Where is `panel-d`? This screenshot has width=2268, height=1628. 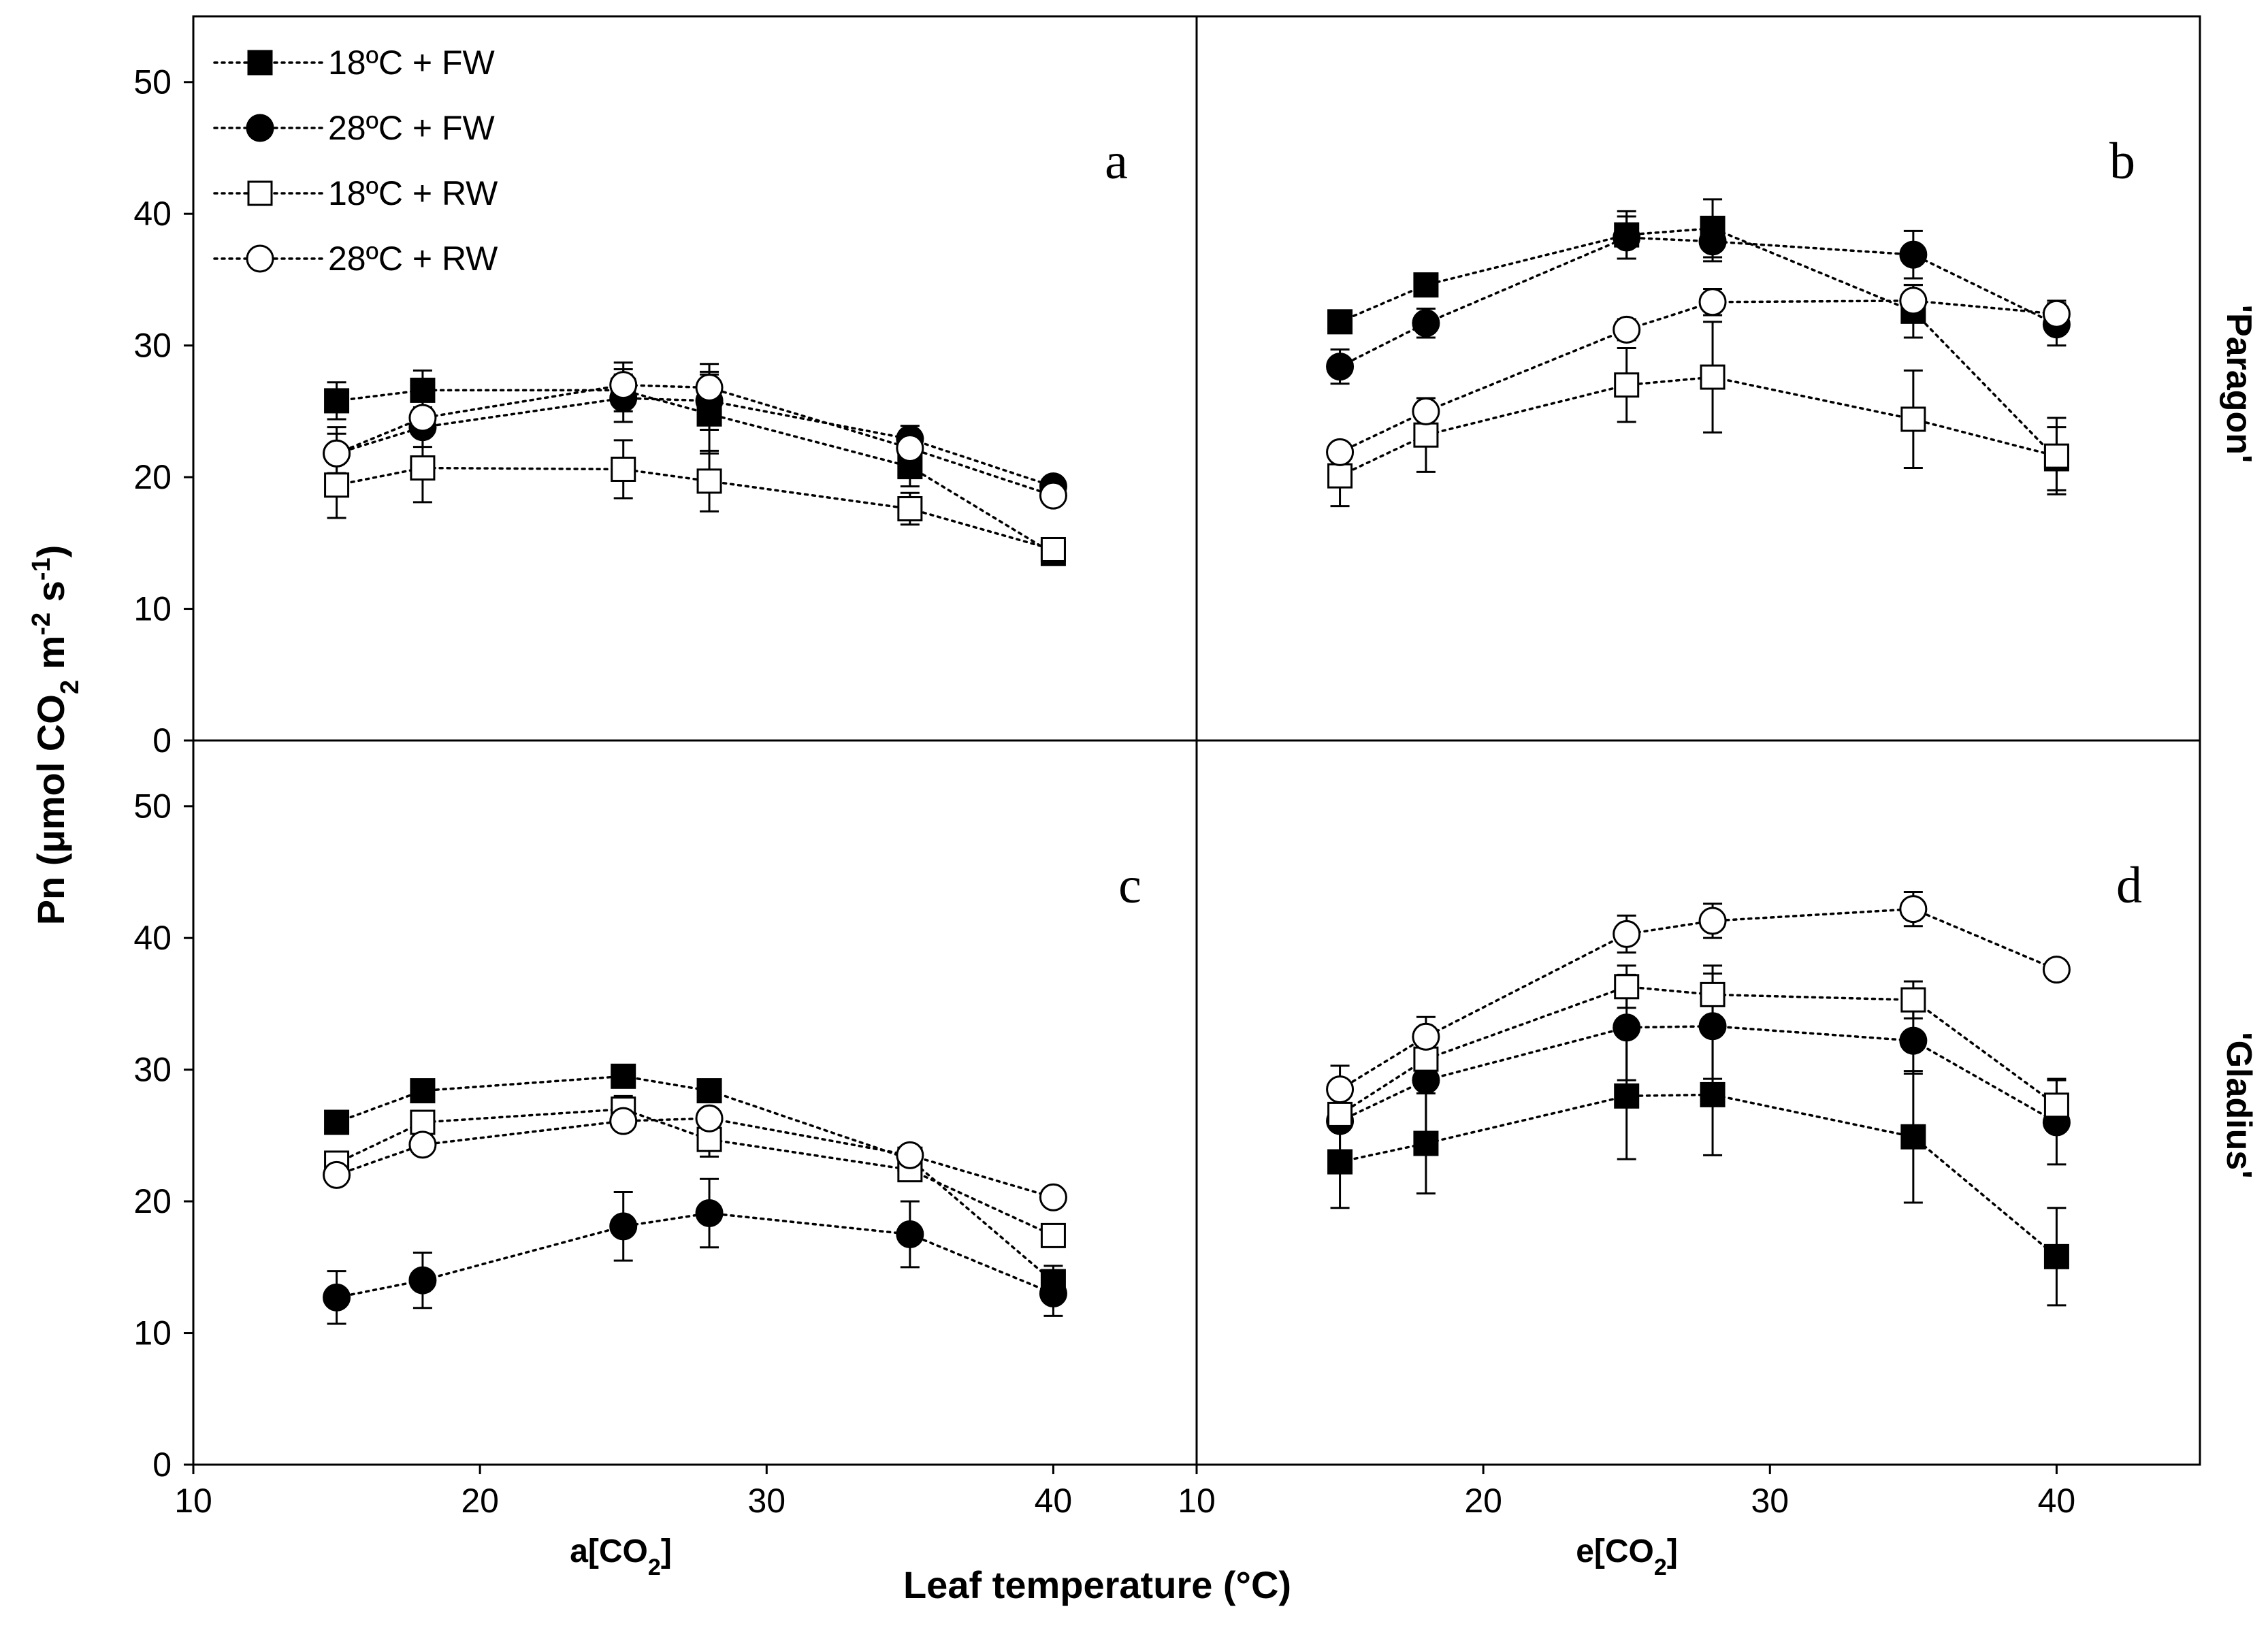 panel-d is located at coordinates (1699, 1098).